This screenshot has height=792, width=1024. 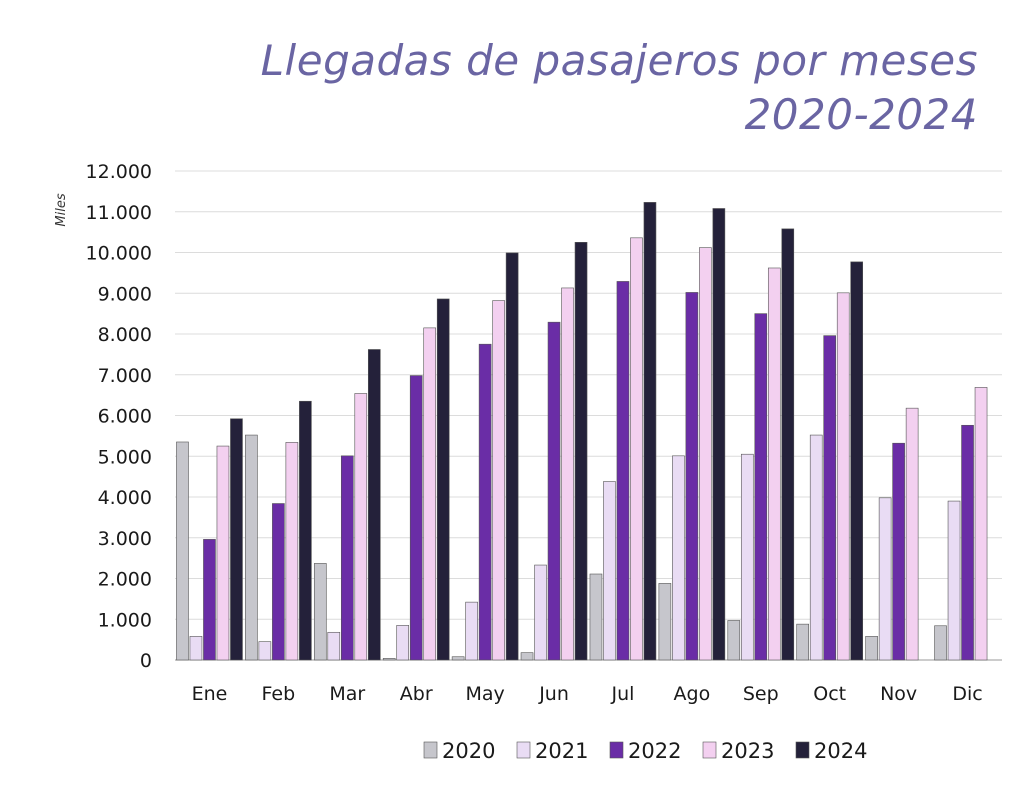 What do you see at coordinates (596, 617) in the screenshot?
I see `bar-2020-jul` at bounding box center [596, 617].